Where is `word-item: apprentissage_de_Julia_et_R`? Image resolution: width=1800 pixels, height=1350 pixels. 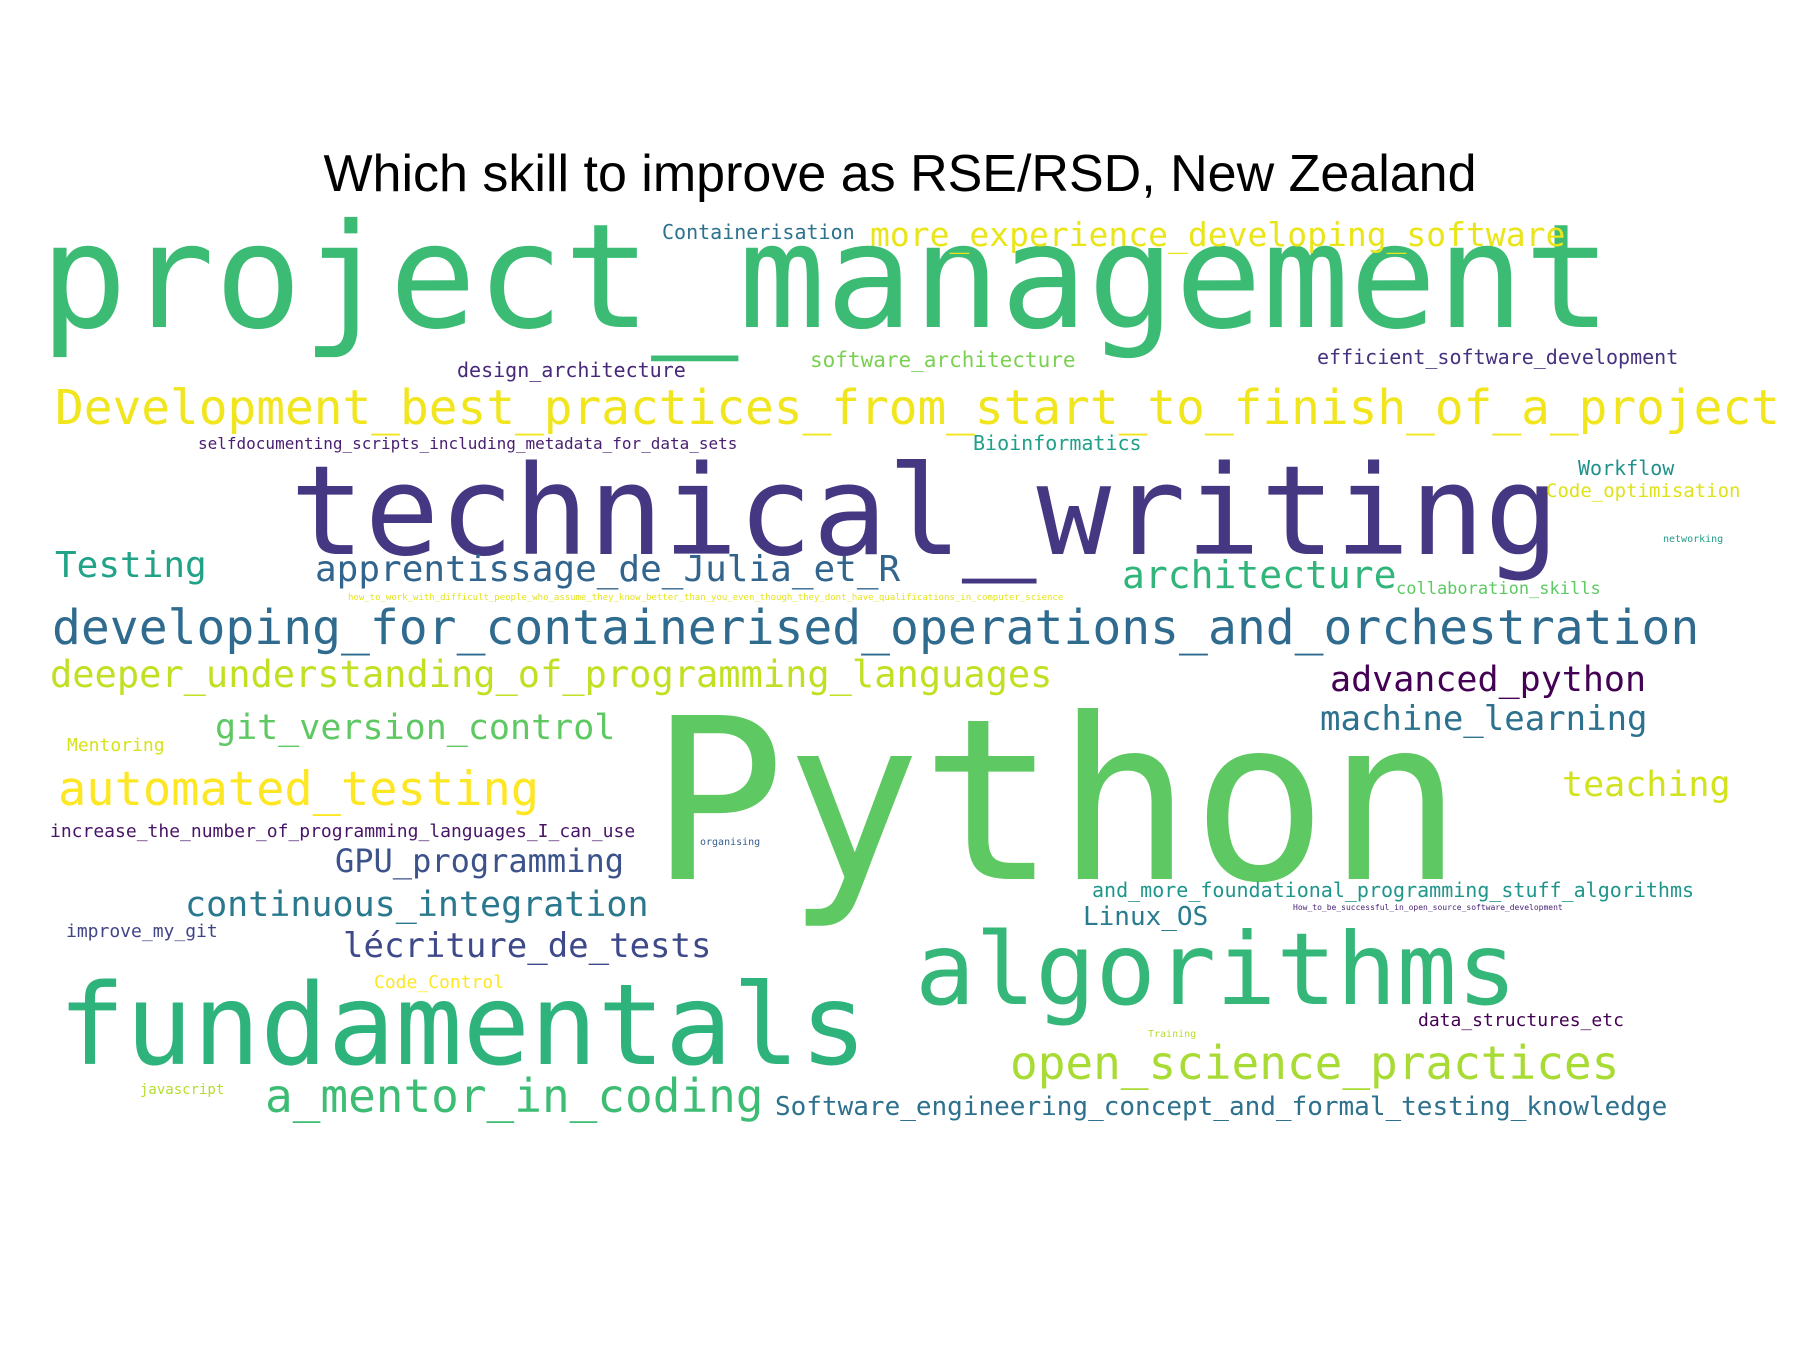 word-item: apprentissage_de_Julia_et_R is located at coordinates (608, 569).